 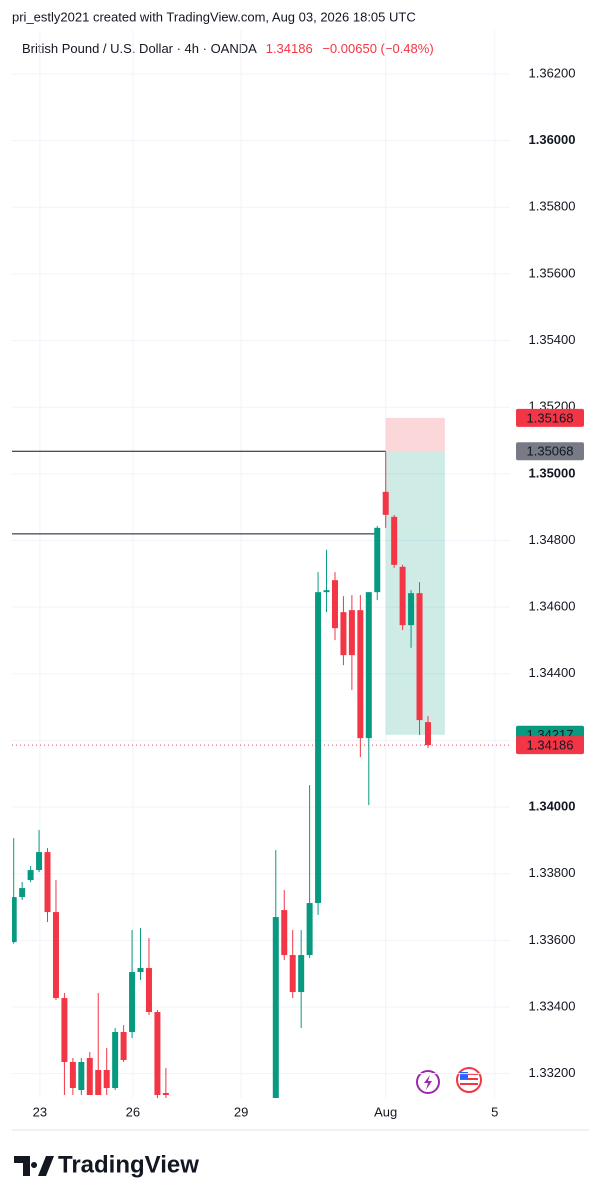 I want to click on last-price-tag-label: 1.34186, so click(x=550, y=745).